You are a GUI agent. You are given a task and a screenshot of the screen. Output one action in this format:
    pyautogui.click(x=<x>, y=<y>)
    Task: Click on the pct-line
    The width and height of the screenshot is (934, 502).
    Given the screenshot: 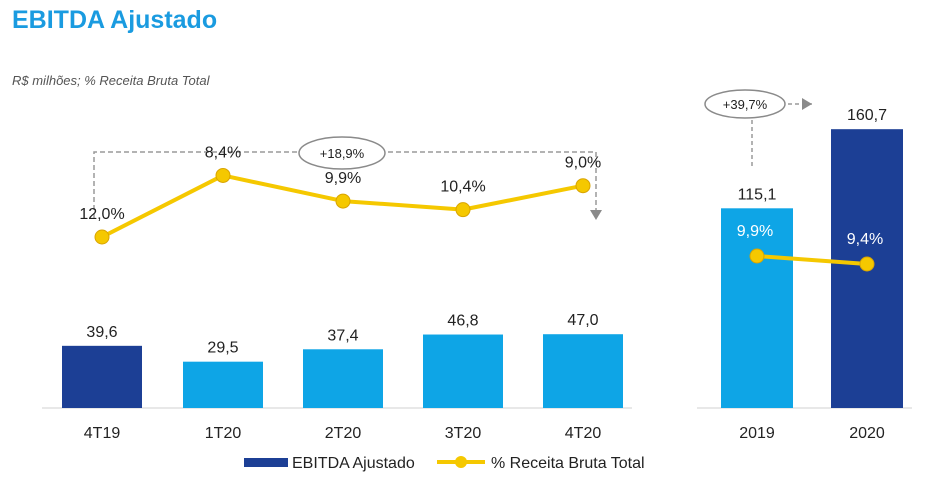 What is the action you would take?
    pyautogui.click(x=812, y=260)
    